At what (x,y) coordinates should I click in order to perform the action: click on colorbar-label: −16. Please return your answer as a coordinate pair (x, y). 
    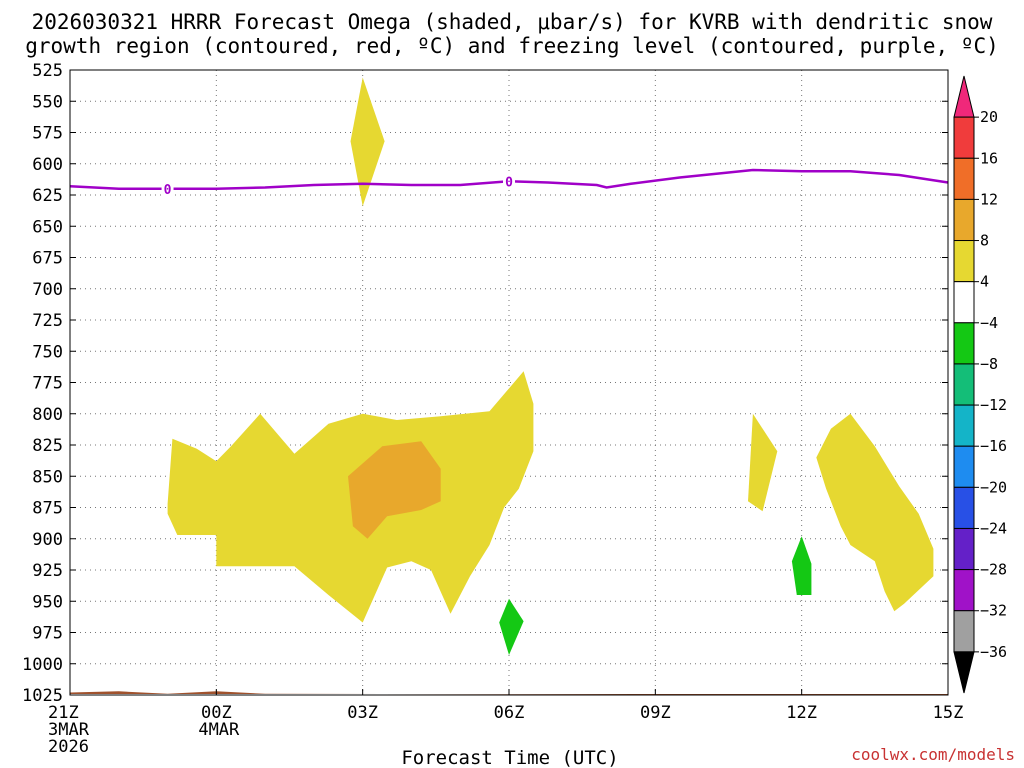
    Looking at the image, I should click on (993, 446).